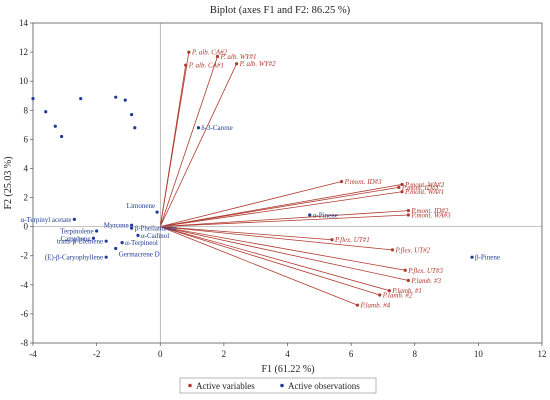  Describe the element at coordinates (209, 53) in the screenshot. I see `variable-label: P. alb. CA#2` at that location.